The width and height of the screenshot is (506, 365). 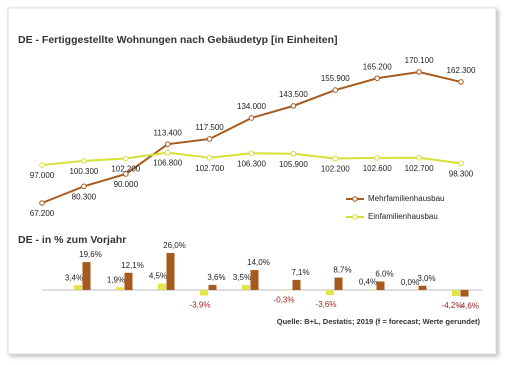 What do you see at coordinates (403, 216) in the screenshot?
I see `legend-label: Einfamilienhausbau` at bounding box center [403, 216].